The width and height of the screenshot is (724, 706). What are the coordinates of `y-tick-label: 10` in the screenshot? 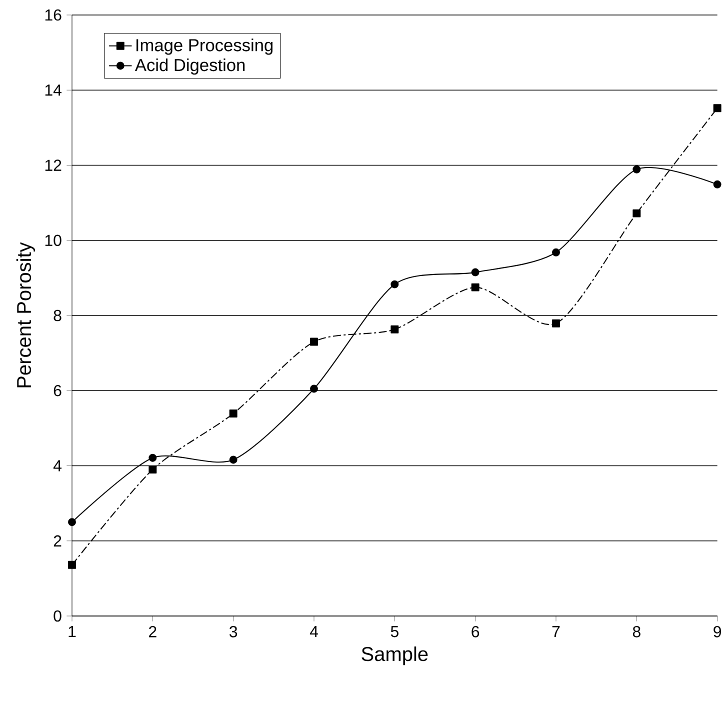 It's located at (53, 240).